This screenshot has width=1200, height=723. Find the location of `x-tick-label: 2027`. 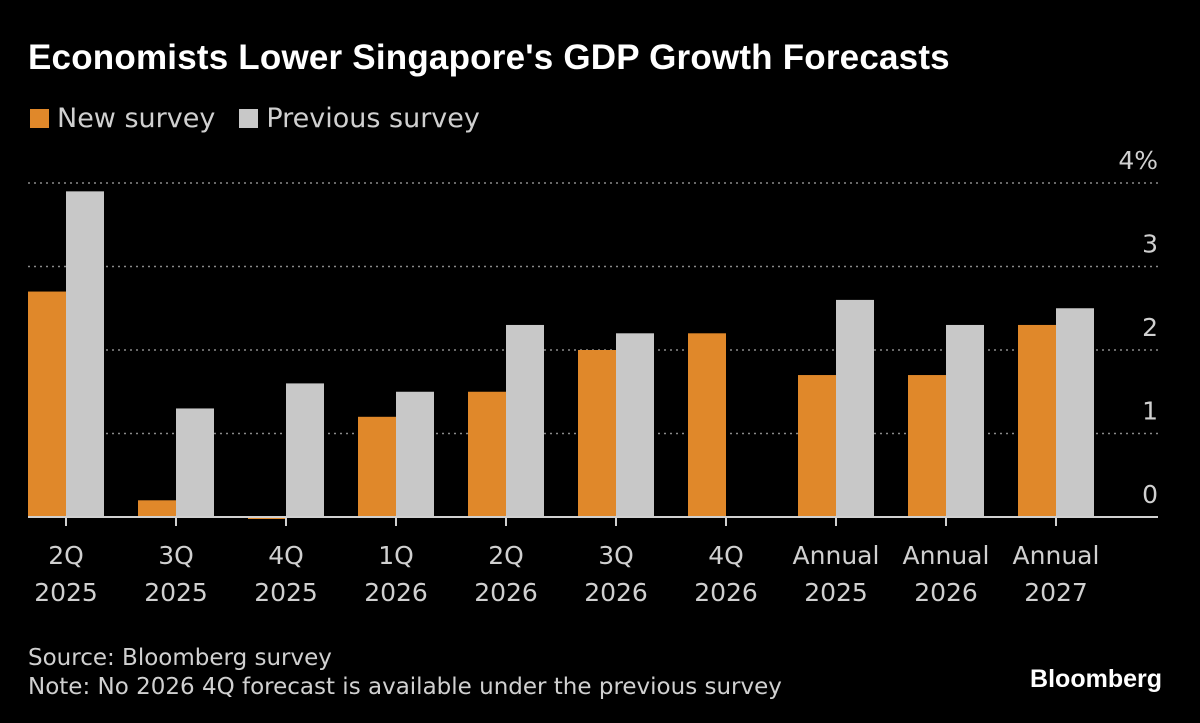

x-tick-label: 2027 is located at coordinates (1056, 592).